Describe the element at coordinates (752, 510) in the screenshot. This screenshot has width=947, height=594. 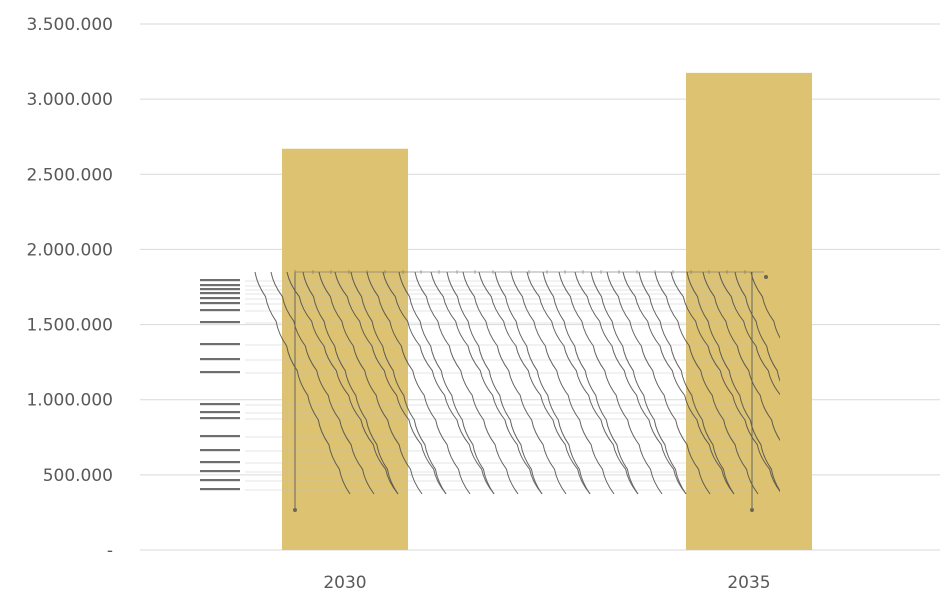
I see `timetable-end-dot` at that location.